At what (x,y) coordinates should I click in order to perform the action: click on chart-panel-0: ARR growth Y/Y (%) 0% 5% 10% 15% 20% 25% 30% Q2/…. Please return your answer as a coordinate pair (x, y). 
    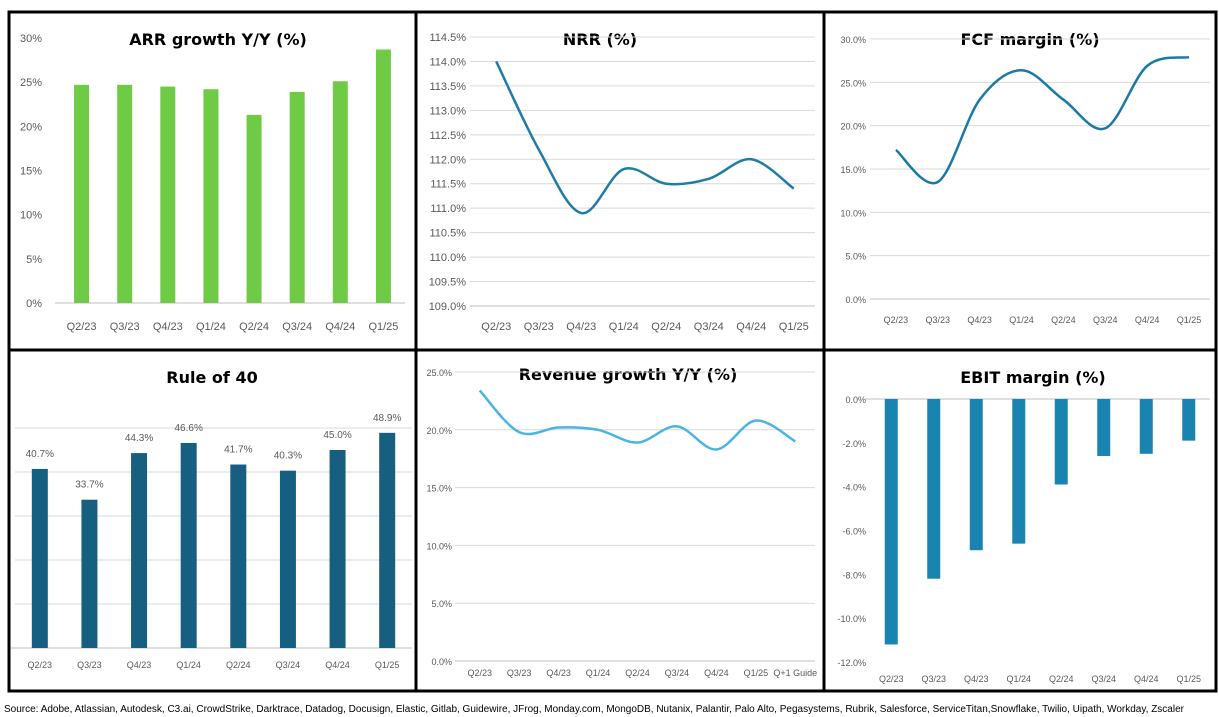
    Looking at the image, I should click on (212, 181).